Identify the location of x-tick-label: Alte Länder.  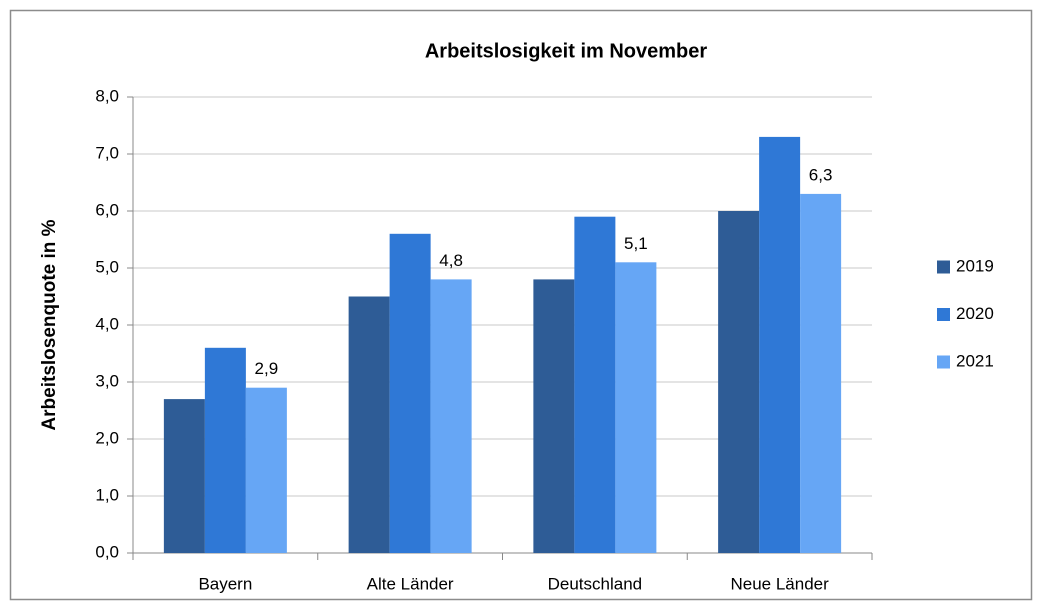
(410, 583).